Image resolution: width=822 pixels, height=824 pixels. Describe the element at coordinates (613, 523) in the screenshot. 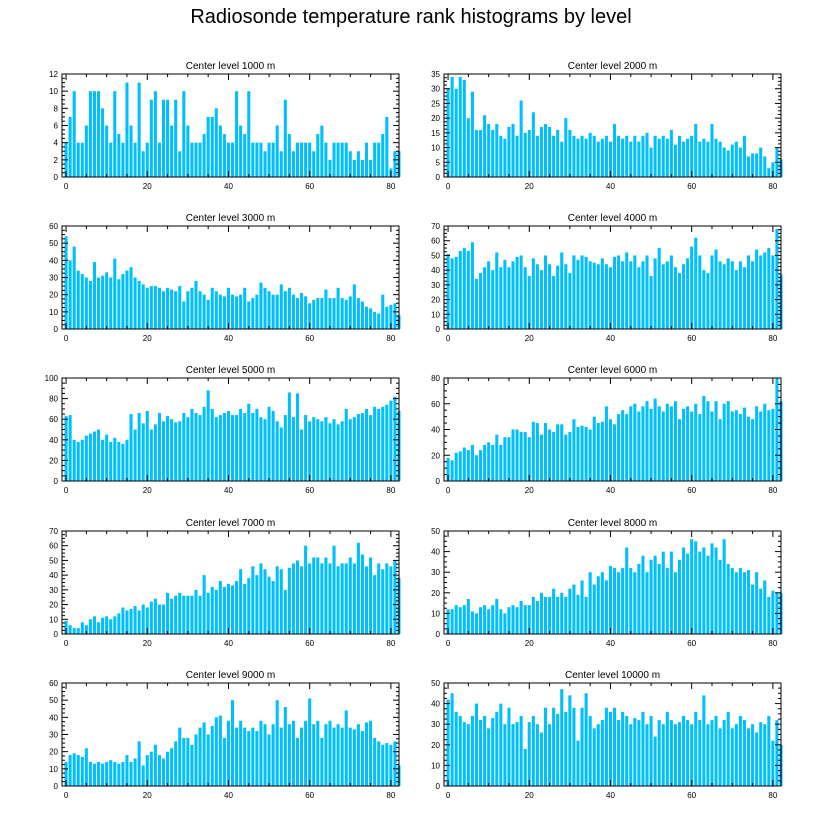

I see `panel-title: Center level 8000 m` at that location.